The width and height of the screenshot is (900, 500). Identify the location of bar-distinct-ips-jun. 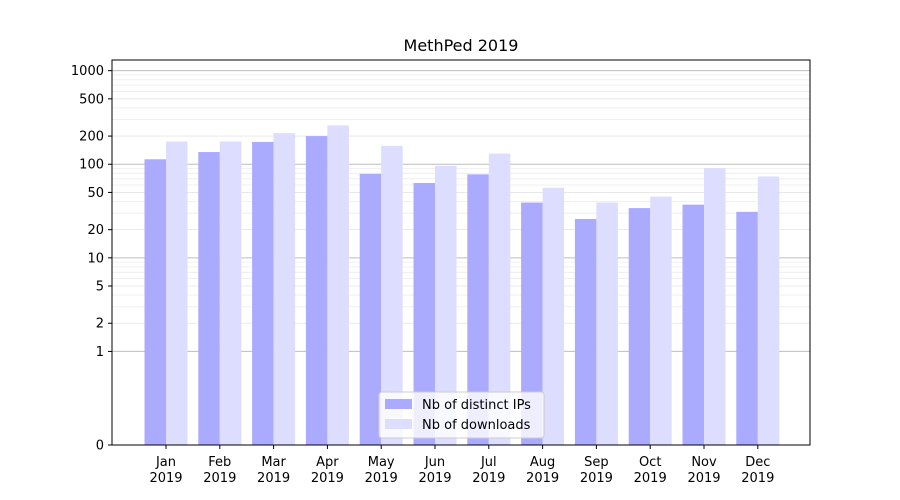
(424, 314).